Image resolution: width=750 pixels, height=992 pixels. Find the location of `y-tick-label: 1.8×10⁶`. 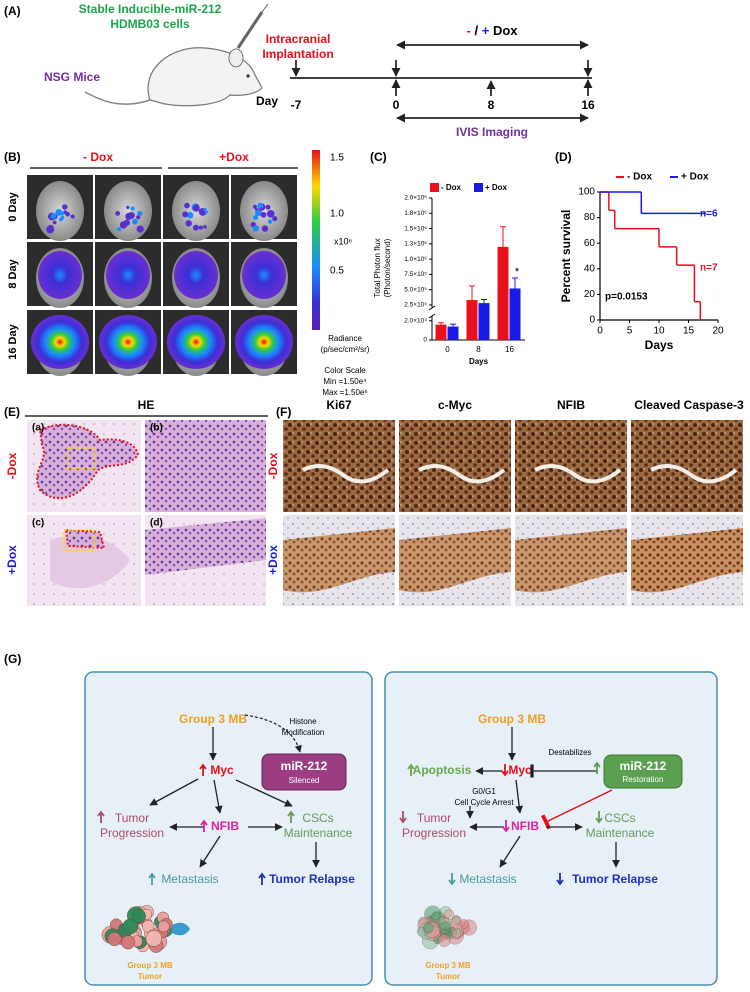

y-tick-label: 1.8×10⁶ is located at coordinates (415, 213).